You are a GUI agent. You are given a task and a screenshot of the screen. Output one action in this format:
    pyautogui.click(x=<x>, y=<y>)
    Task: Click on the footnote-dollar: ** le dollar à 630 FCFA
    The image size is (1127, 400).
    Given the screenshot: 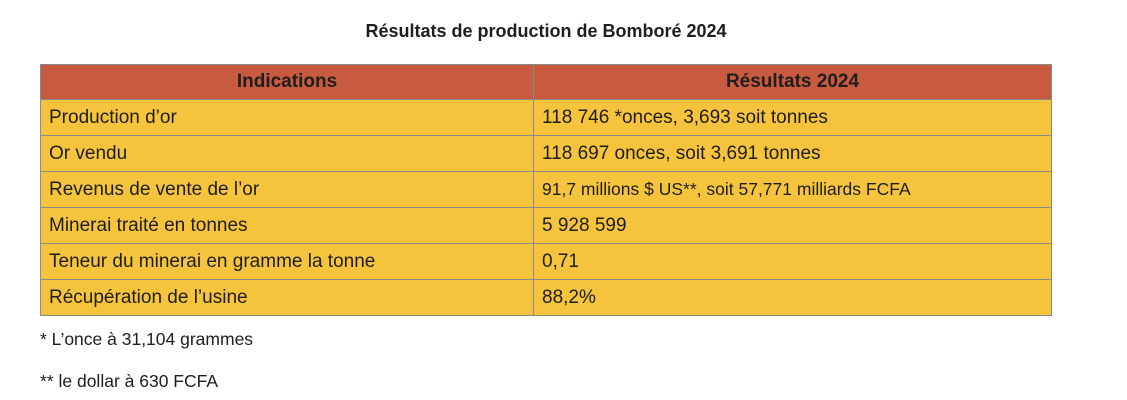 What is the action you would take?
    pyautogui.click(x=129, y=381)
    